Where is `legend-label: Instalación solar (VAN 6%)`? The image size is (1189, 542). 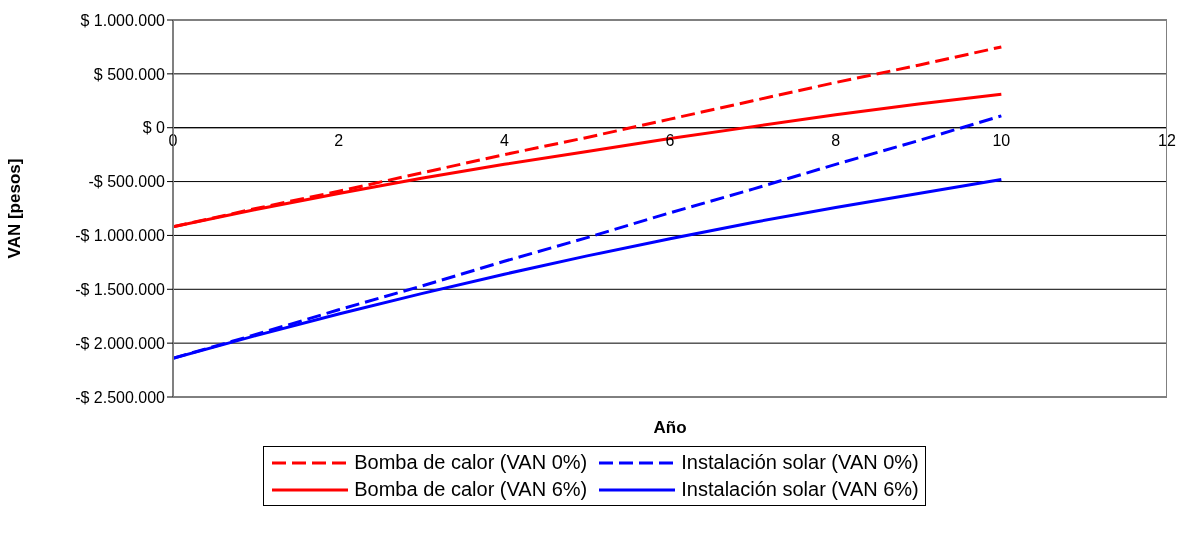
legend-label: Instalación solar (VAN 6%) is located at coordinates (800, 489).